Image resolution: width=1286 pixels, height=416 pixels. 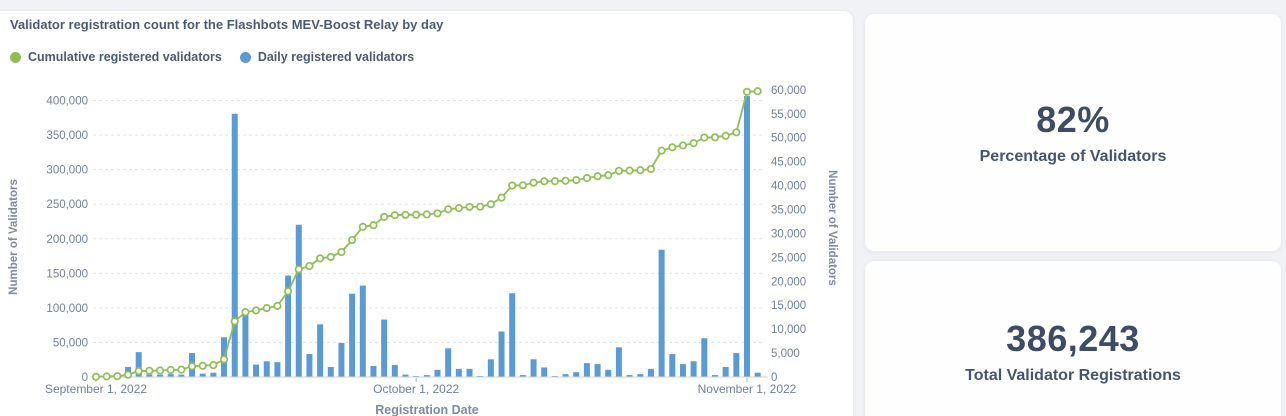 I want to click on right-axis-tick-label: 40,000, so click(x=788, y=187).